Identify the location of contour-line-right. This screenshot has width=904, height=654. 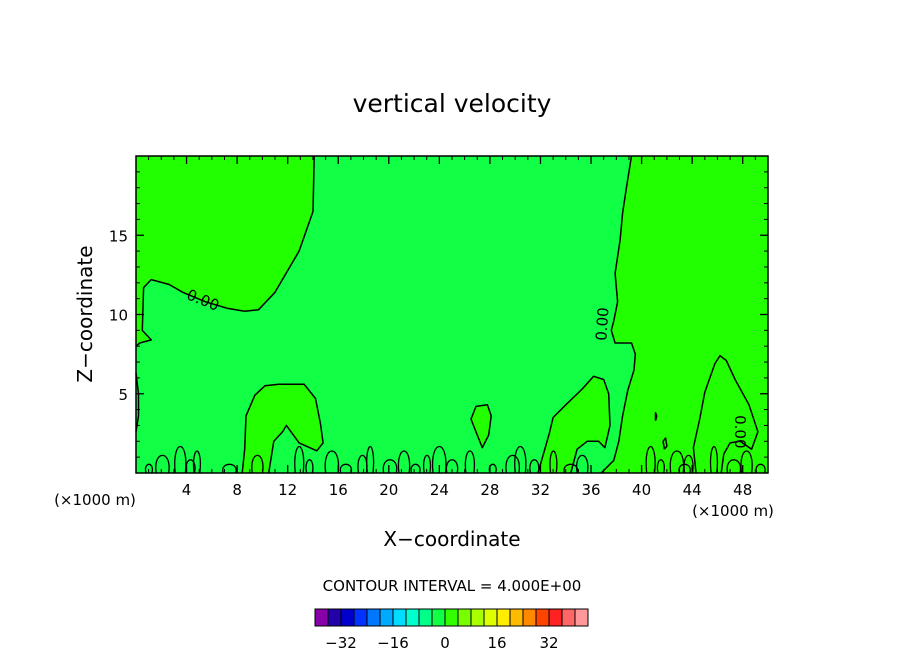
(618, 314).